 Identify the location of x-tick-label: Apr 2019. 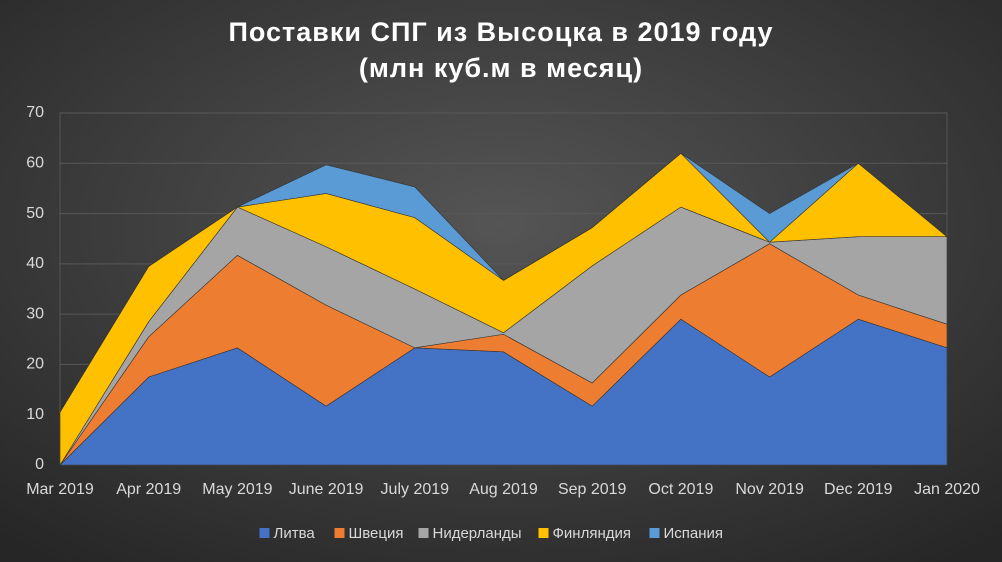
(148, 489).